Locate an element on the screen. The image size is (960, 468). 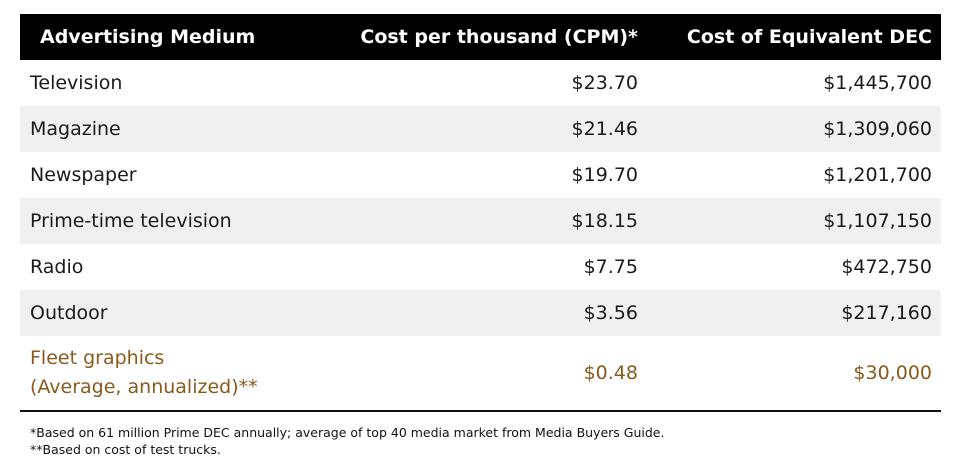
table-row: Television $23.70 $1,445,700 is located at coordinates (480, 83).